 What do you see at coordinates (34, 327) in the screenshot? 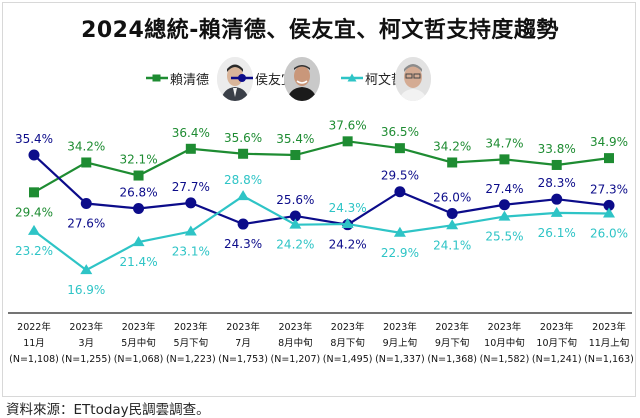
I see `x-tick-year: 2022年` at bounding box center [34, 327].